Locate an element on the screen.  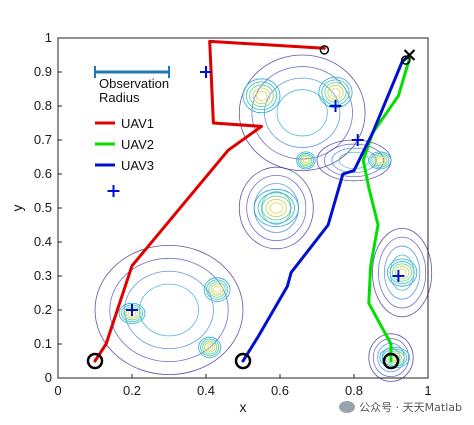
watermark-text: 公众号 · 天天Matlab is located at coordinates (410, 407).